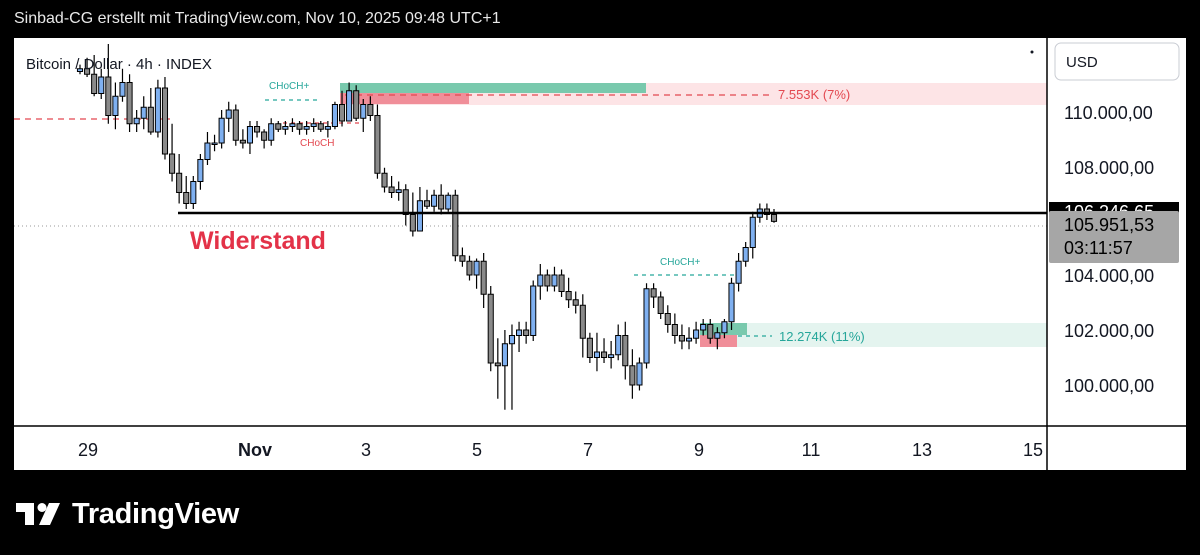  What do you see at coordinates (588, 450) in the screenshot?
I see `x-tick-label: 7` at bounding box center [588, 450].